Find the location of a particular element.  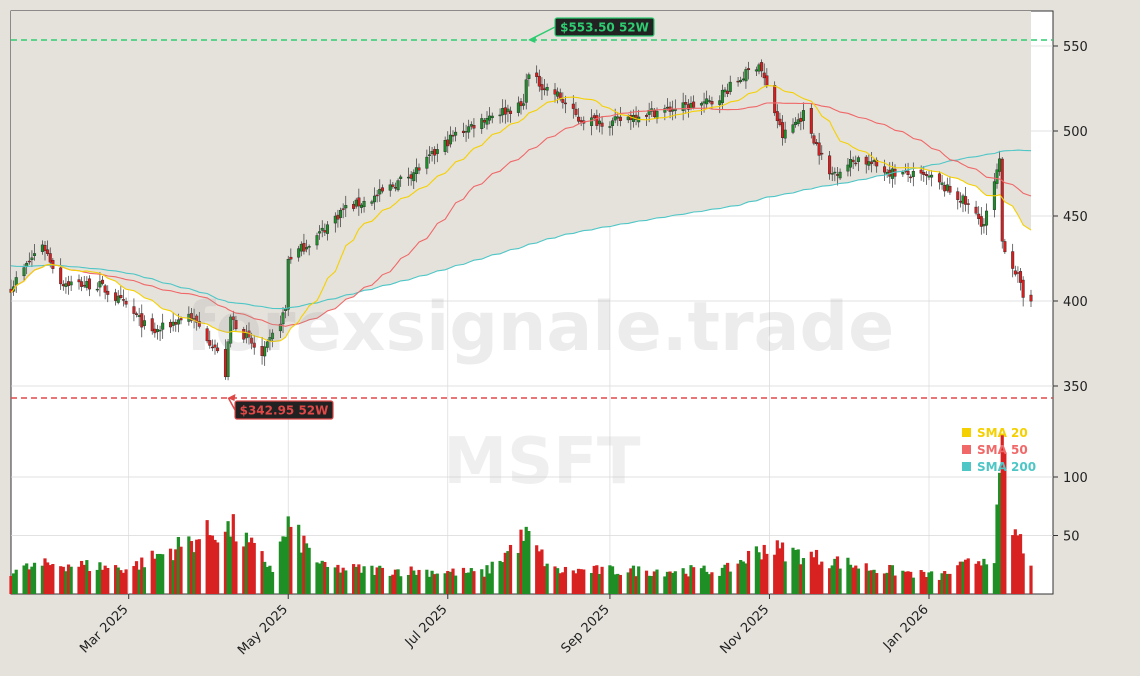

volume-axis: 50 100 is located at coordinates (1070, 508).